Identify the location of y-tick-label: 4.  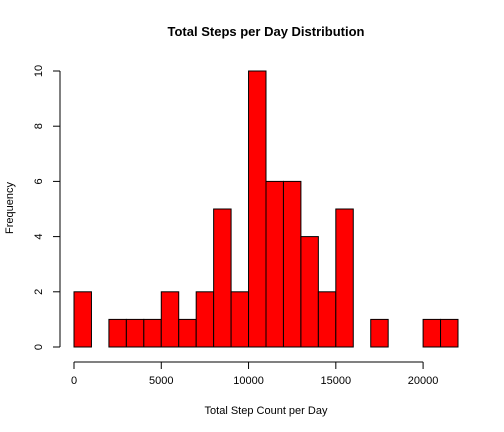
(39, 237).